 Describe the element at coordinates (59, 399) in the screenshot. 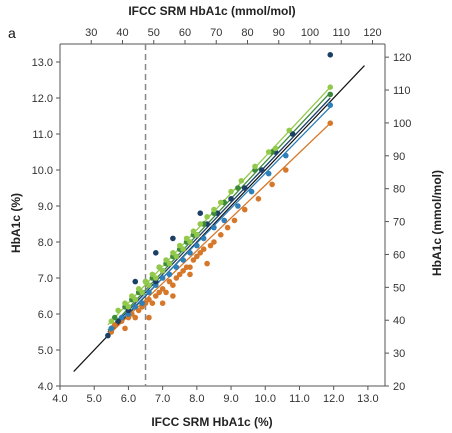

I see `x-tick-label: 4.0` at that location.